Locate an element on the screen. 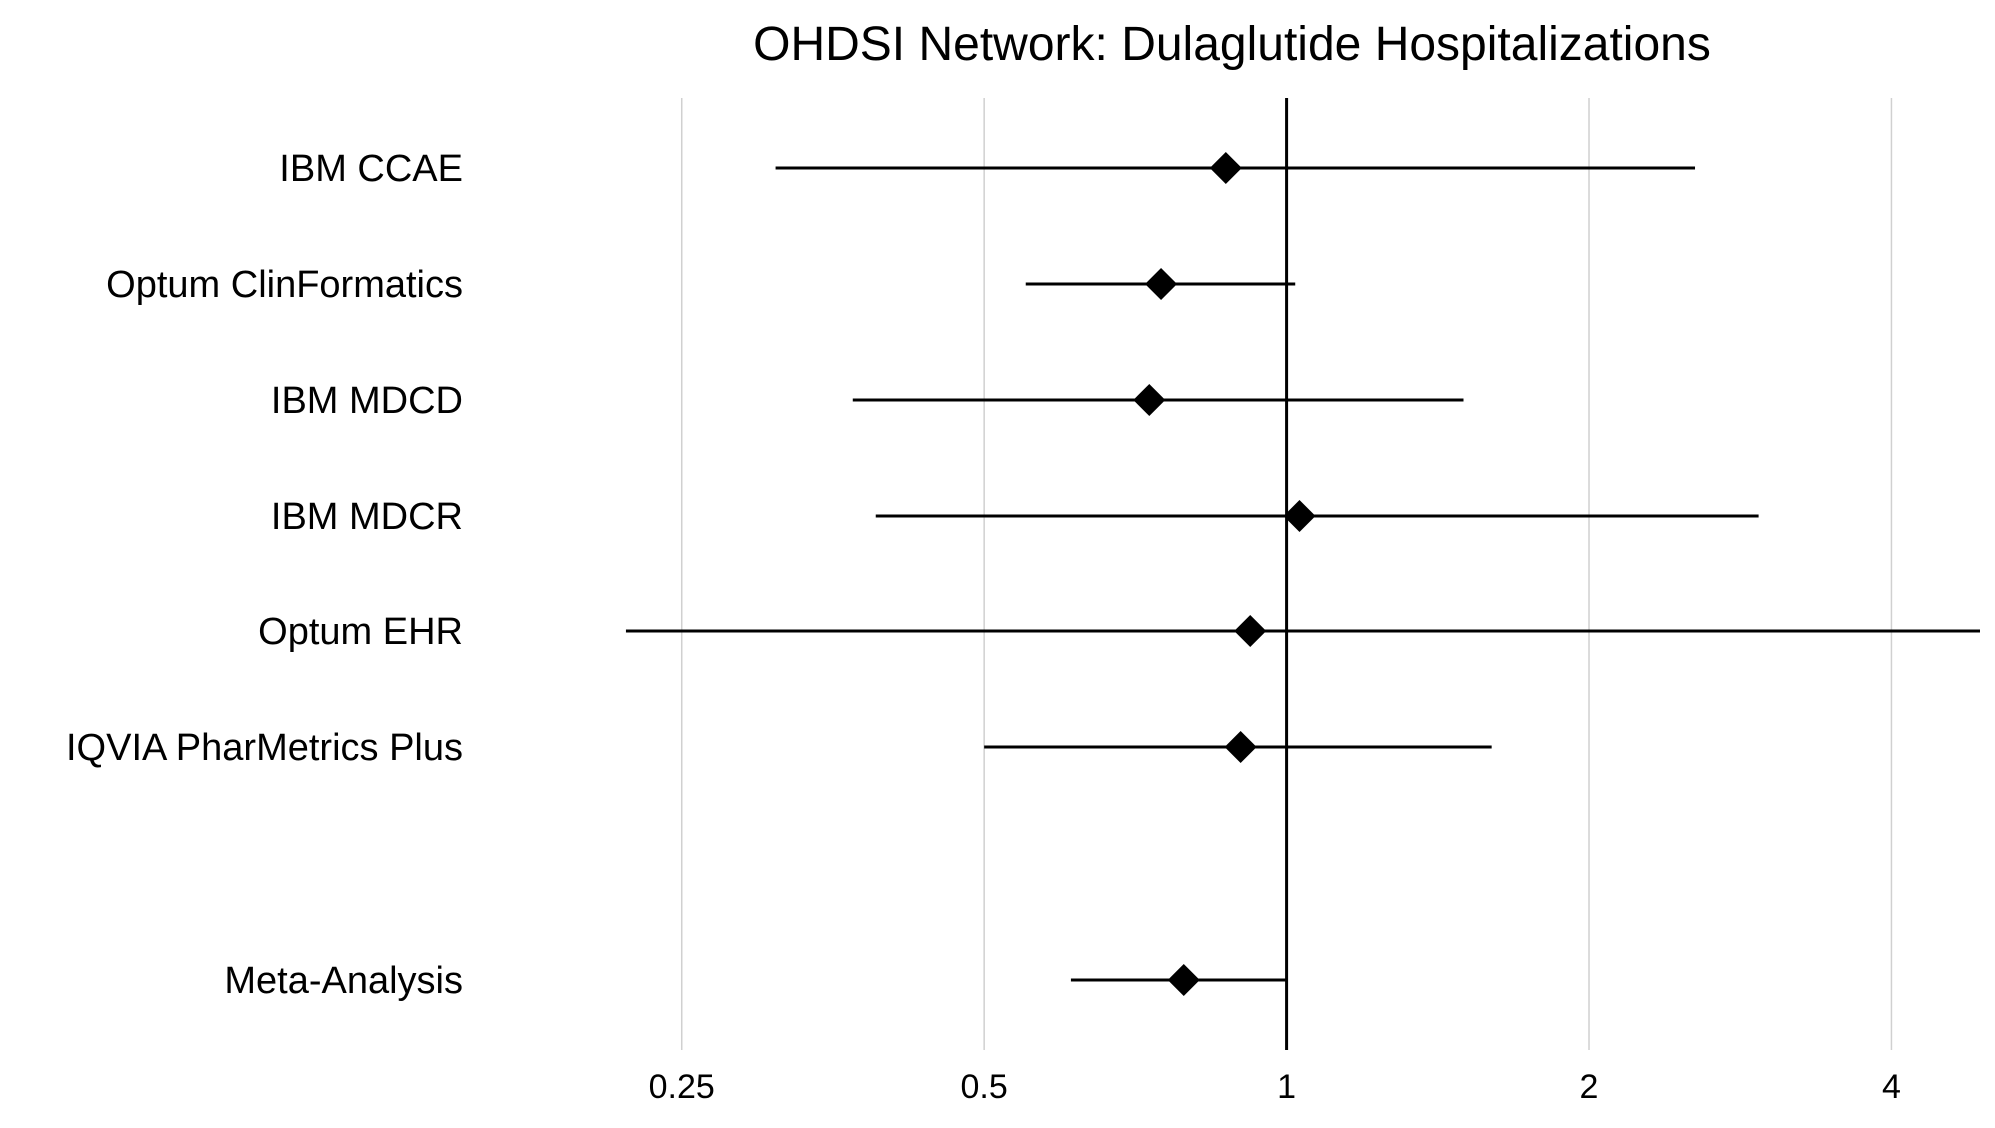 The width and height of the screenshot is (1995, 1128). x-tick-label: 4 is located at coordinates (1891, 1087).